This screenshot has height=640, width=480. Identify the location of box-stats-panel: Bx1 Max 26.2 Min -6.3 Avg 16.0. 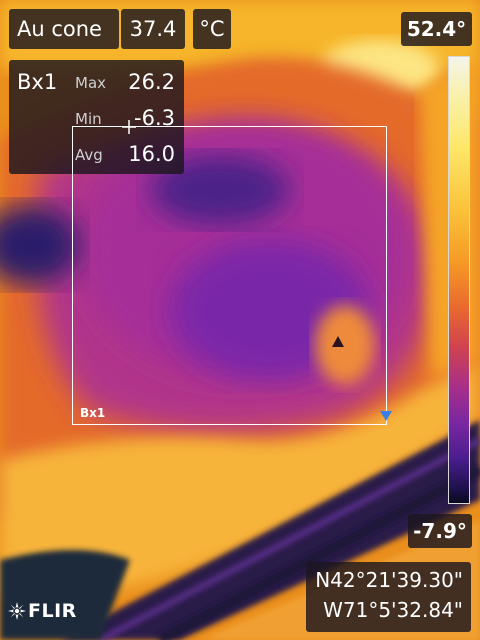
(96, 117).